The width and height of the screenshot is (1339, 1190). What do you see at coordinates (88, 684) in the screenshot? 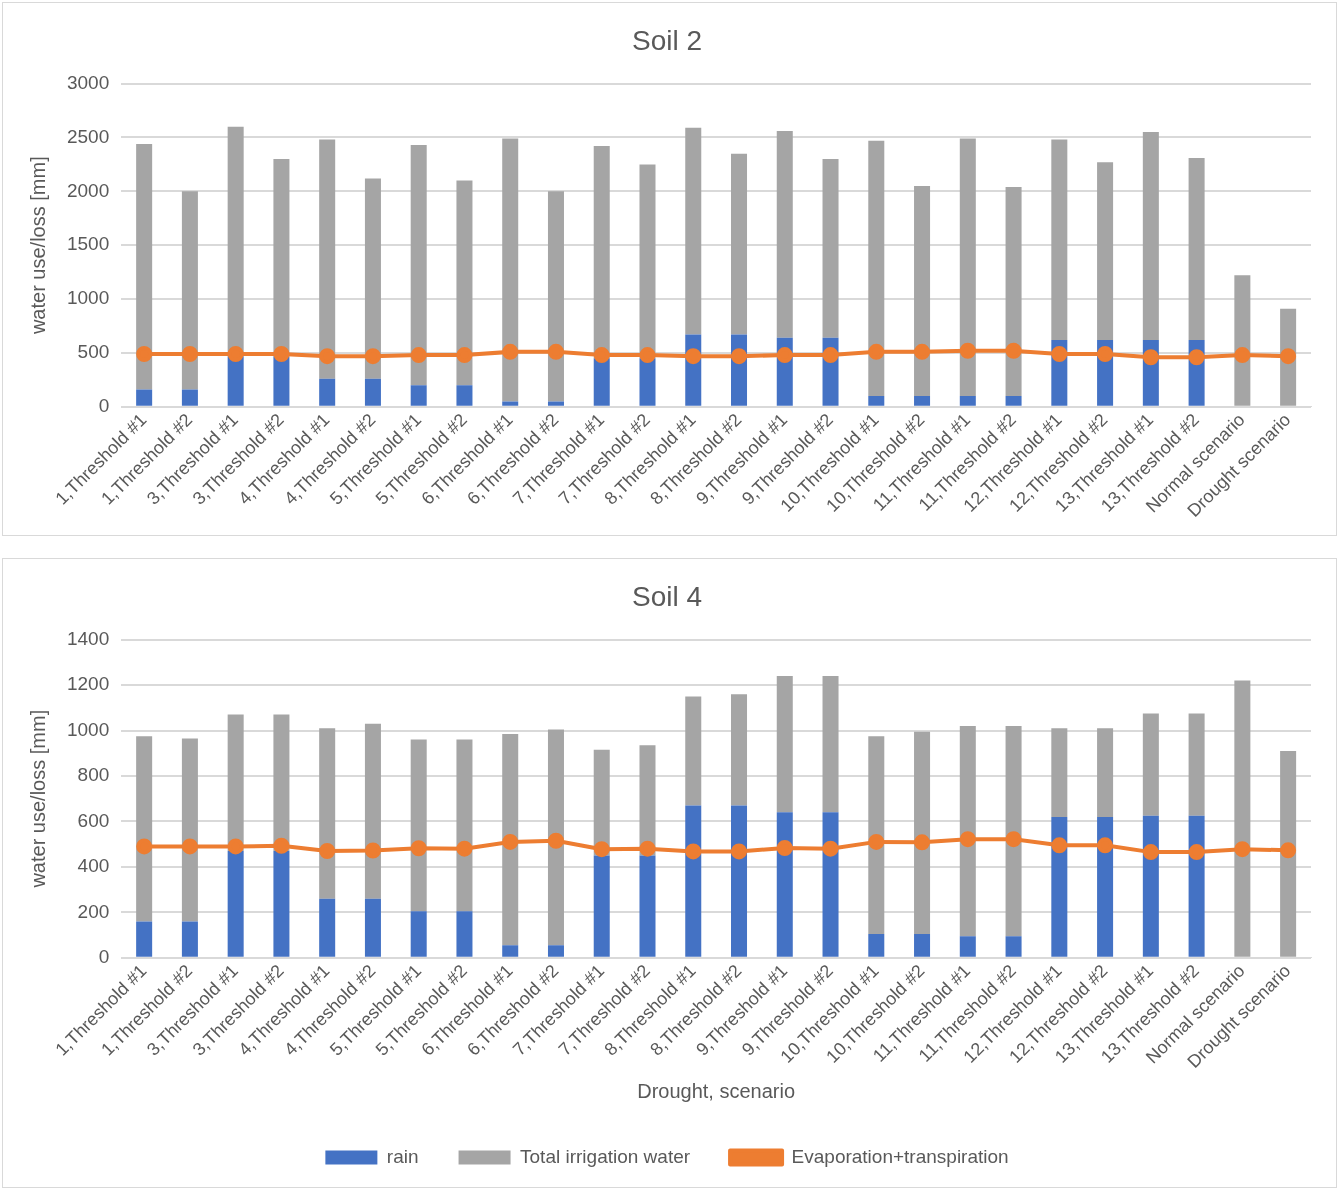
I see `y-tick-label: 1200` at bounding box center [88, 684].